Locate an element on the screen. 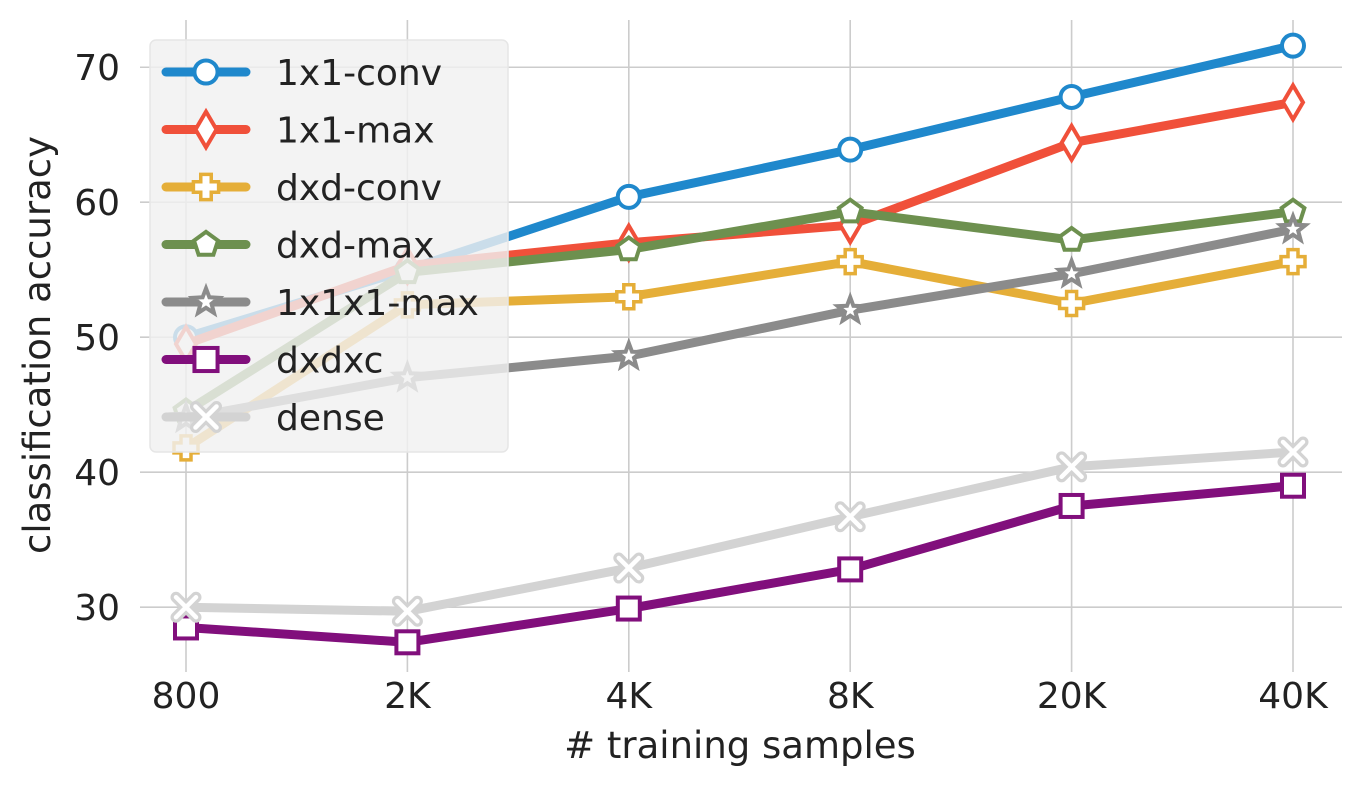 Image resolution: width=1368 pixels, height=791 pixels. legend-item-dxd-max: dxd-max is located at coordinates (297, 246).